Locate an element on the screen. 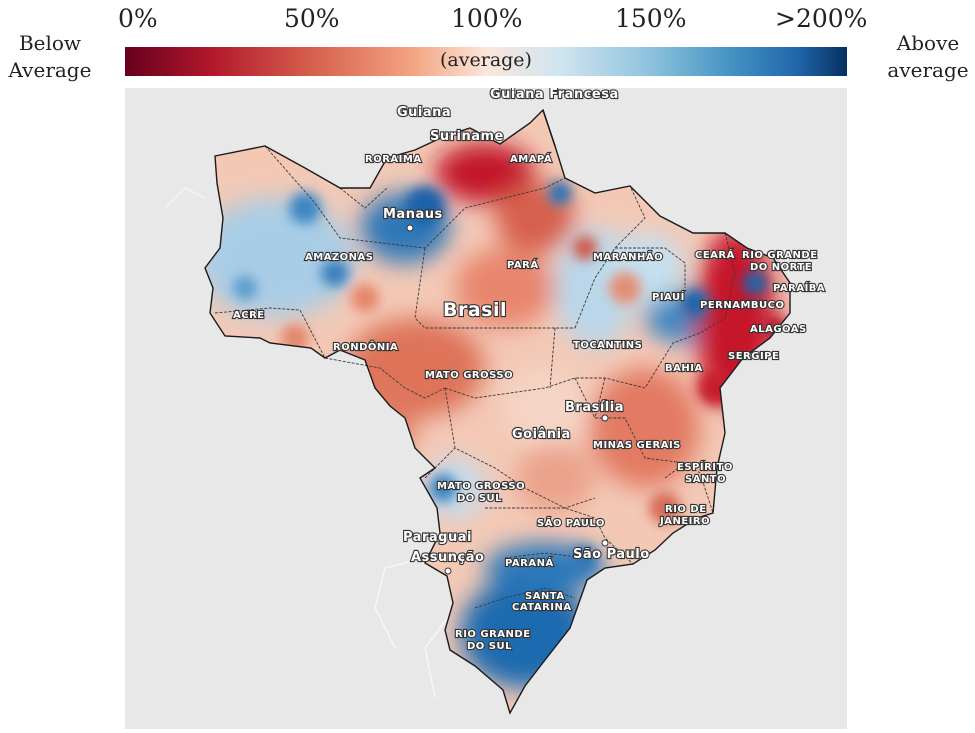 The width and height of the screenshot is (975, 733). above-average-label: Above average is located at coordinates (928, 57).